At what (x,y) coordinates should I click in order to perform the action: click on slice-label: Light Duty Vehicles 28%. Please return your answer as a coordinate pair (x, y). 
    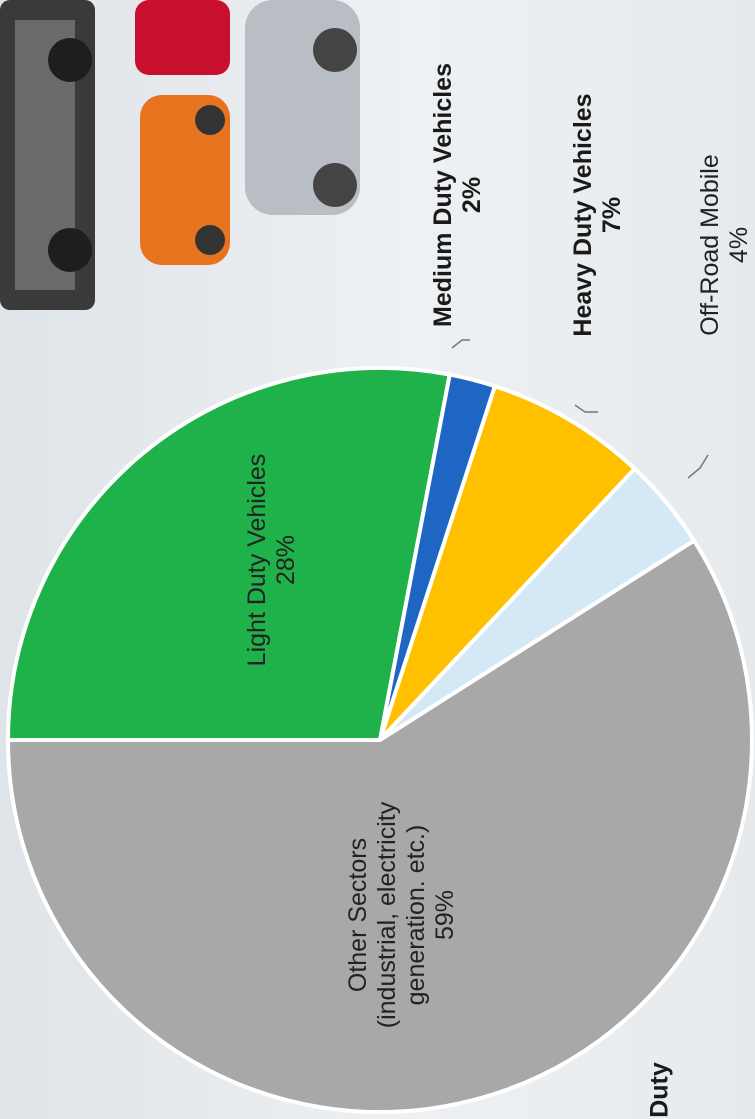
    Looking at the image, I should click on (272, 560).